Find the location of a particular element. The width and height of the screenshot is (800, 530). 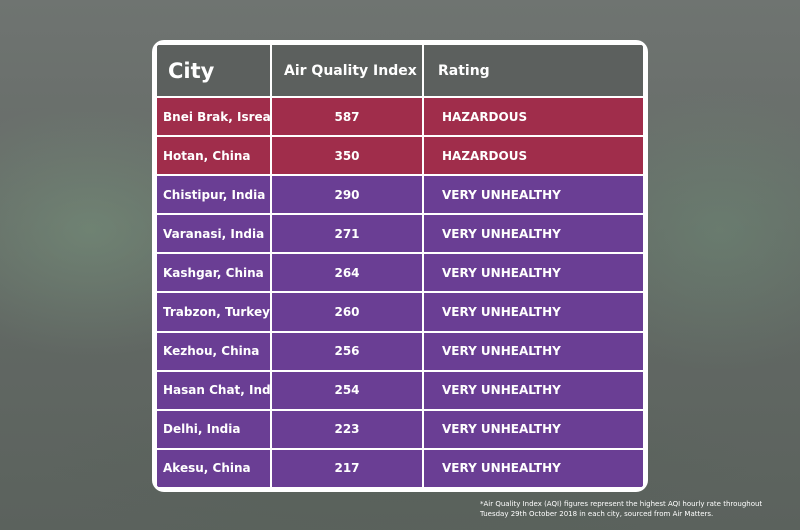

aqi-cell: 290 is located at coordinates (347, 195).